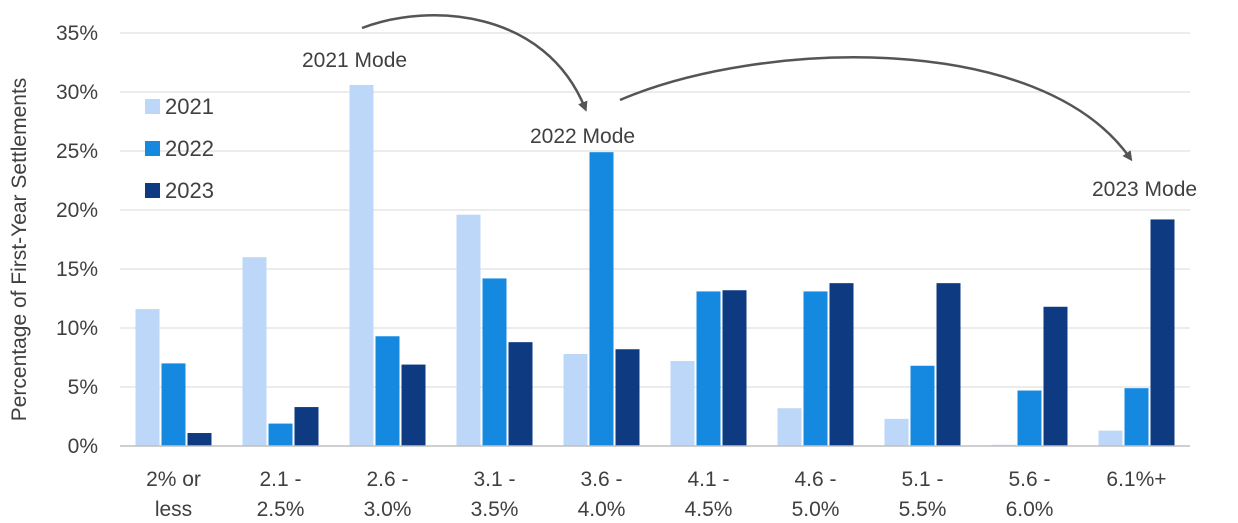 This screenshot has width=1238, height=523. Describe the element at coordinates (601, 479) in the screenshot. I see `x-tick-label: 3.6 -` at that location.